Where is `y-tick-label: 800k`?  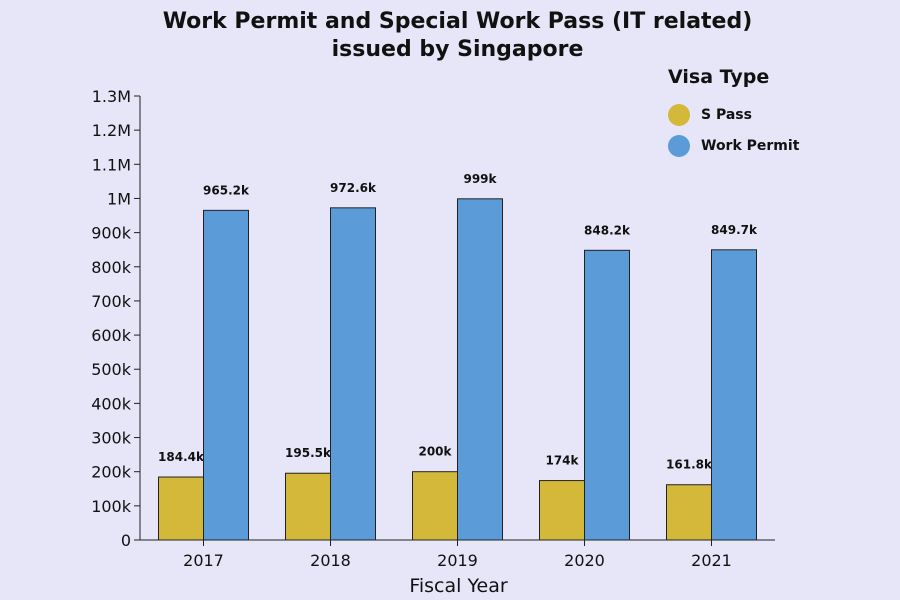
y-tick-label: 800k is located at coordinates (111, 267).